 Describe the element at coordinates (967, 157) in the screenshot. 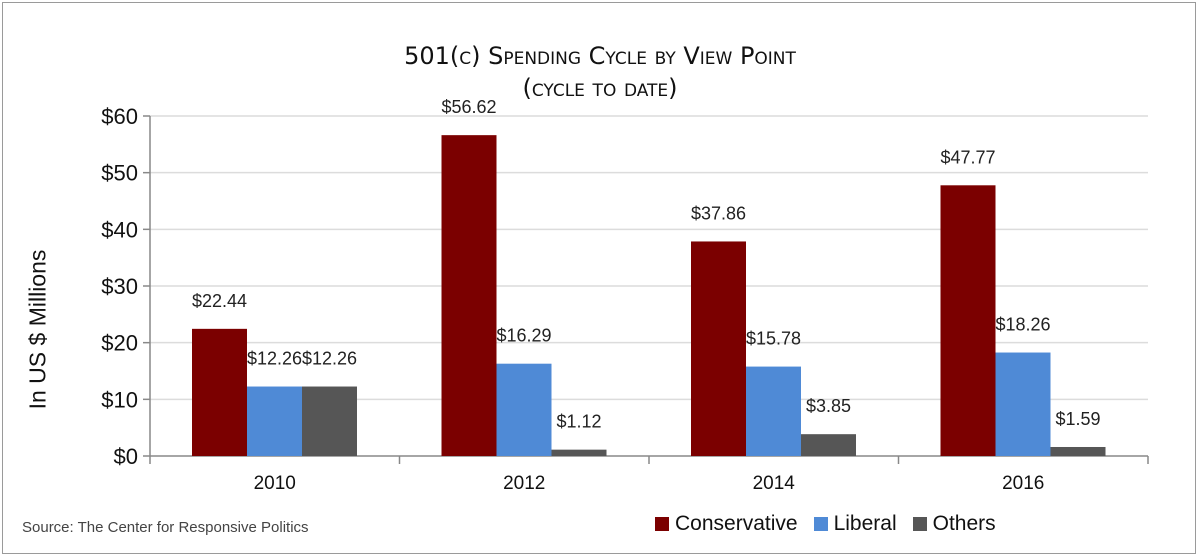

I see `data-label: $47.77` at that location.